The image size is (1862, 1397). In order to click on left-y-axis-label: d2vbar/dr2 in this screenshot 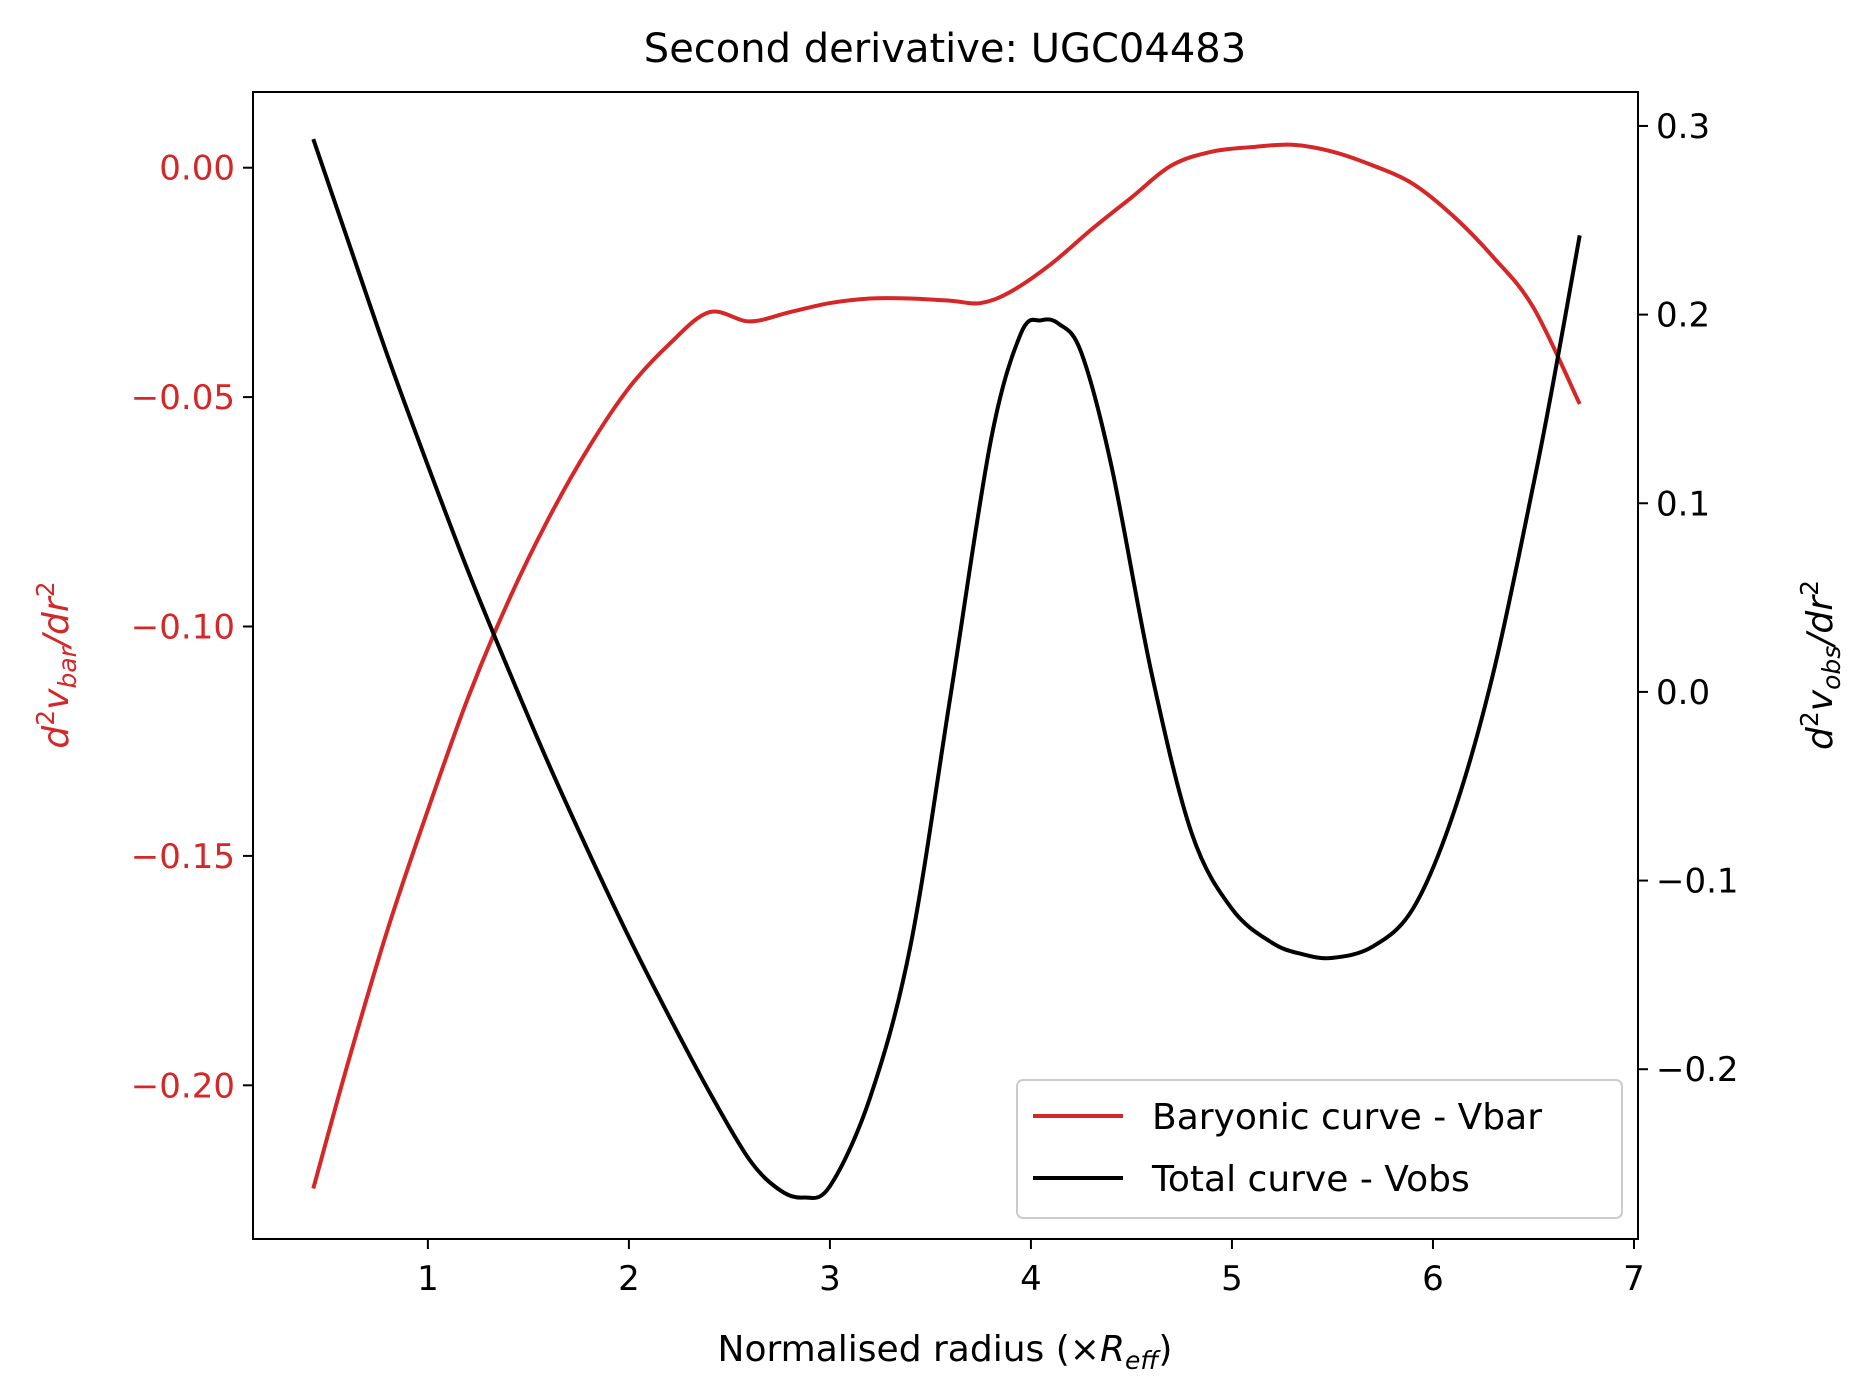, I will do `click(56, 664)`.